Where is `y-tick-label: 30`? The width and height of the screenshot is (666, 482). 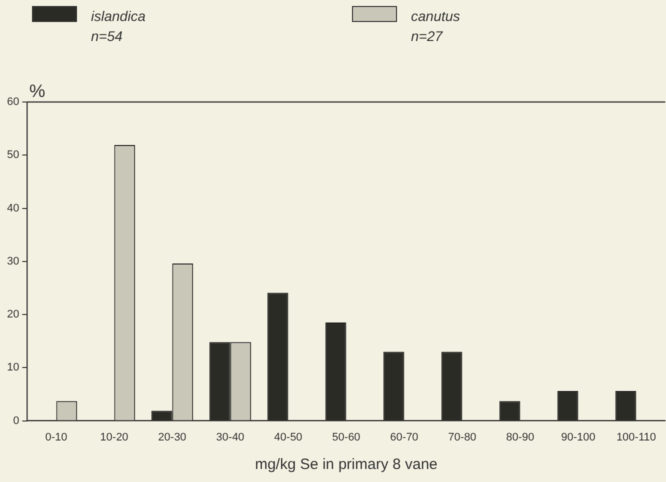
y-tick-label: 30 is located at coordinates (13, 261).